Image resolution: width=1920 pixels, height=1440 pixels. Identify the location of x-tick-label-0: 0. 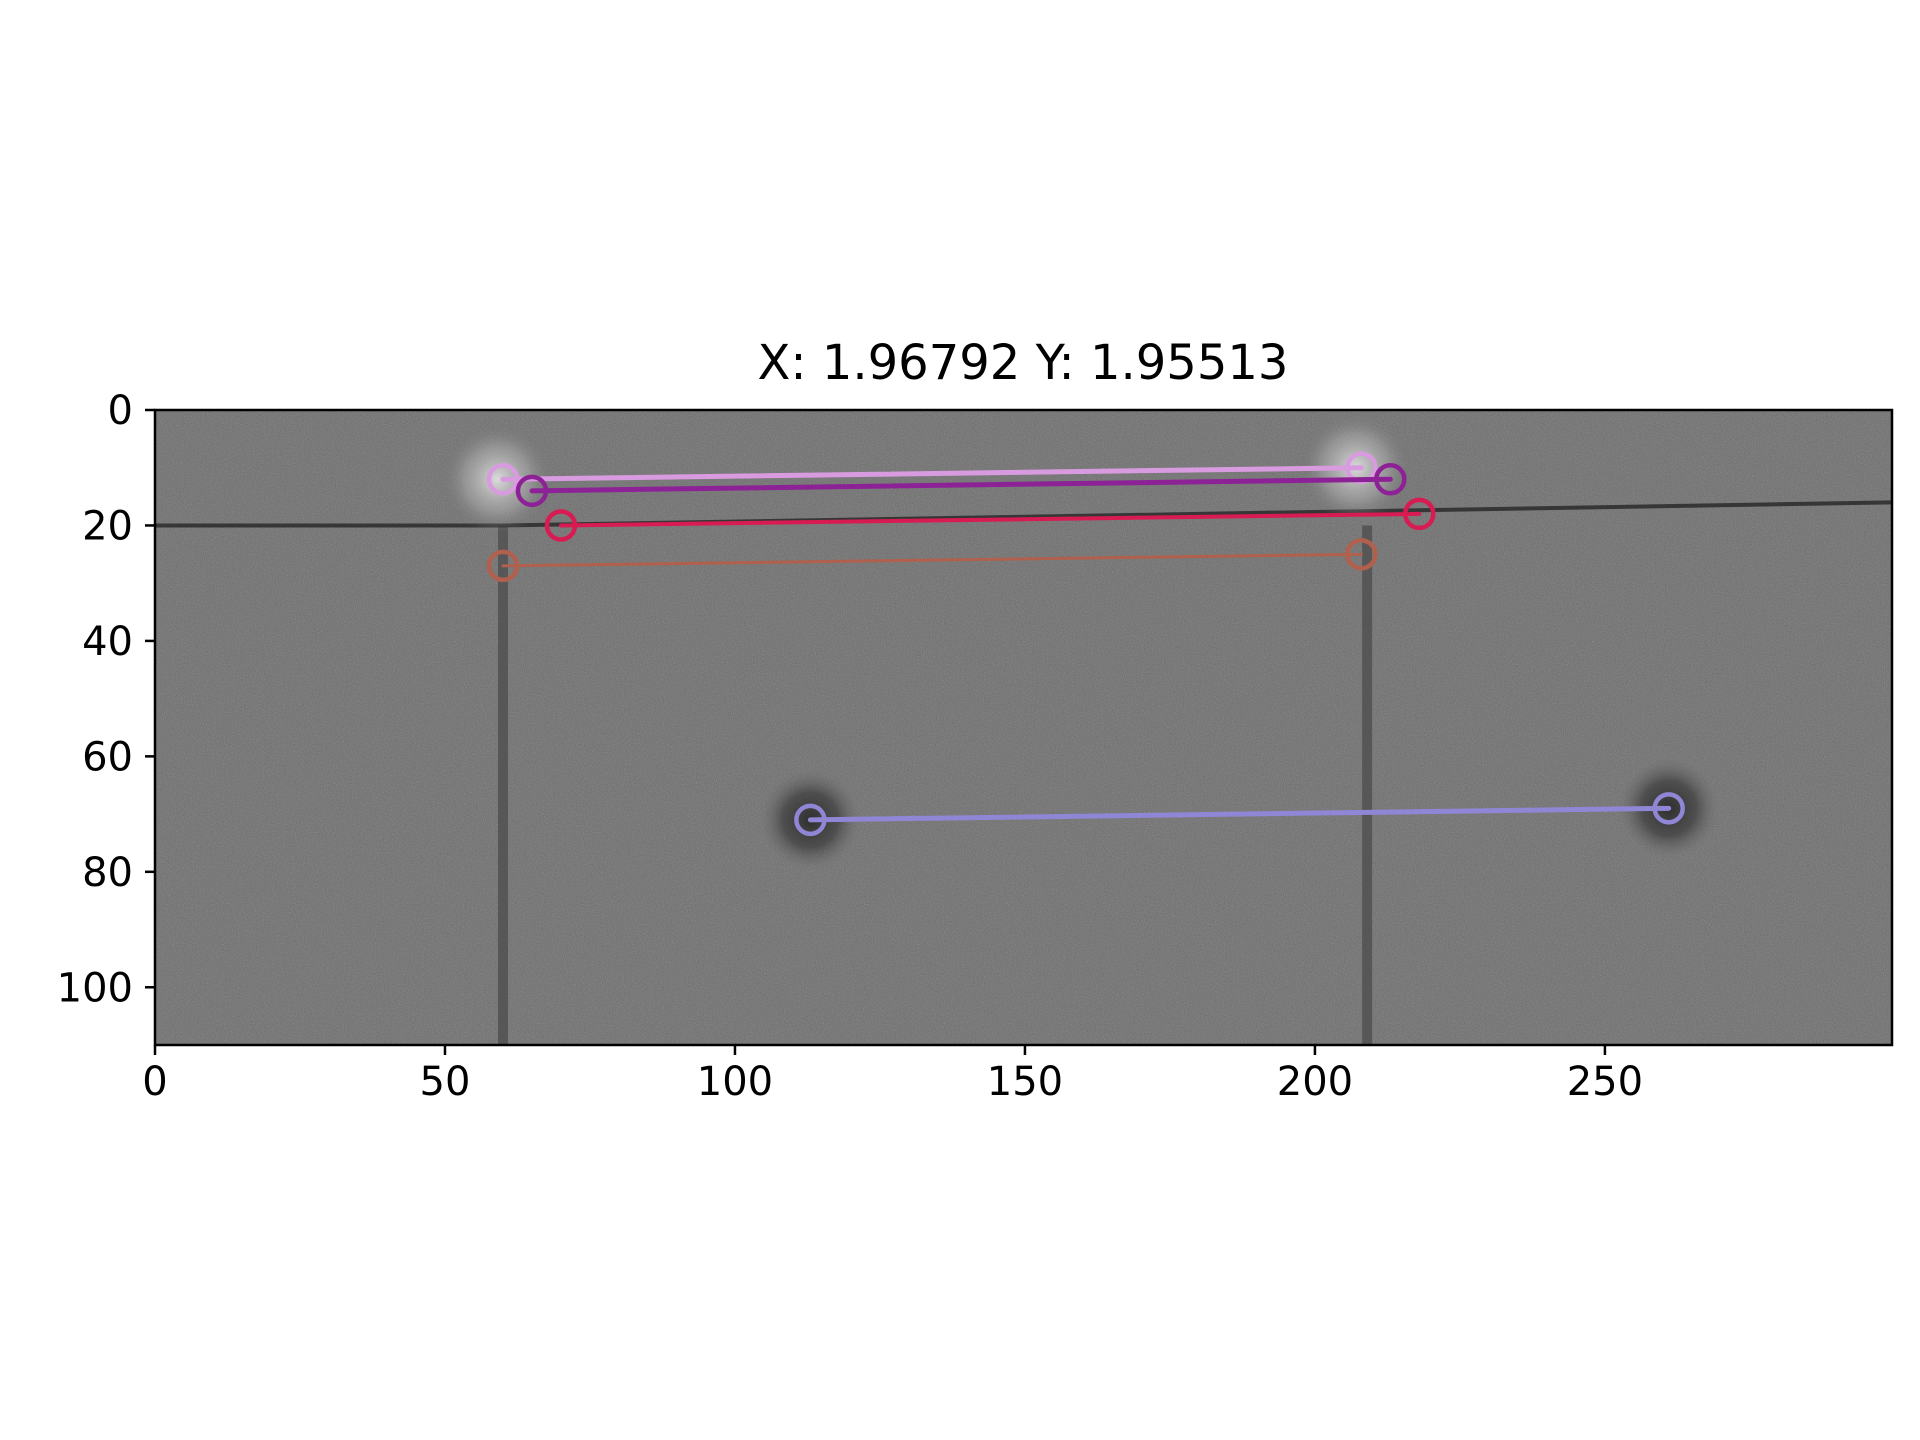
(154, 1082).